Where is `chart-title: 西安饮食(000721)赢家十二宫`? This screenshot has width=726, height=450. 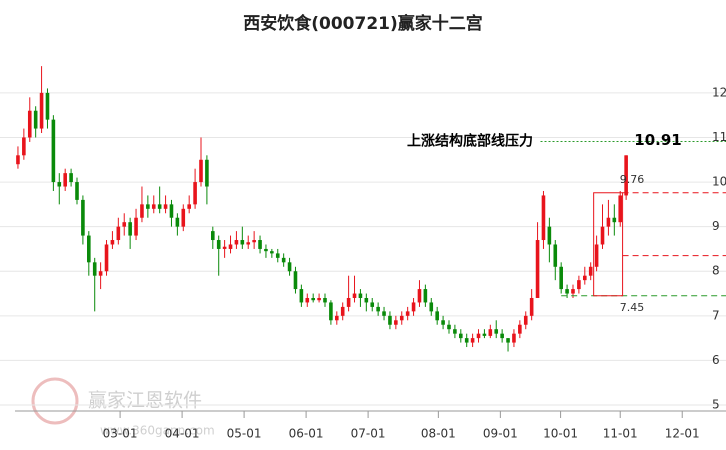 chart-title: 西安饮食(000721)赢家十二宫 is located at coordinates (363, 23).